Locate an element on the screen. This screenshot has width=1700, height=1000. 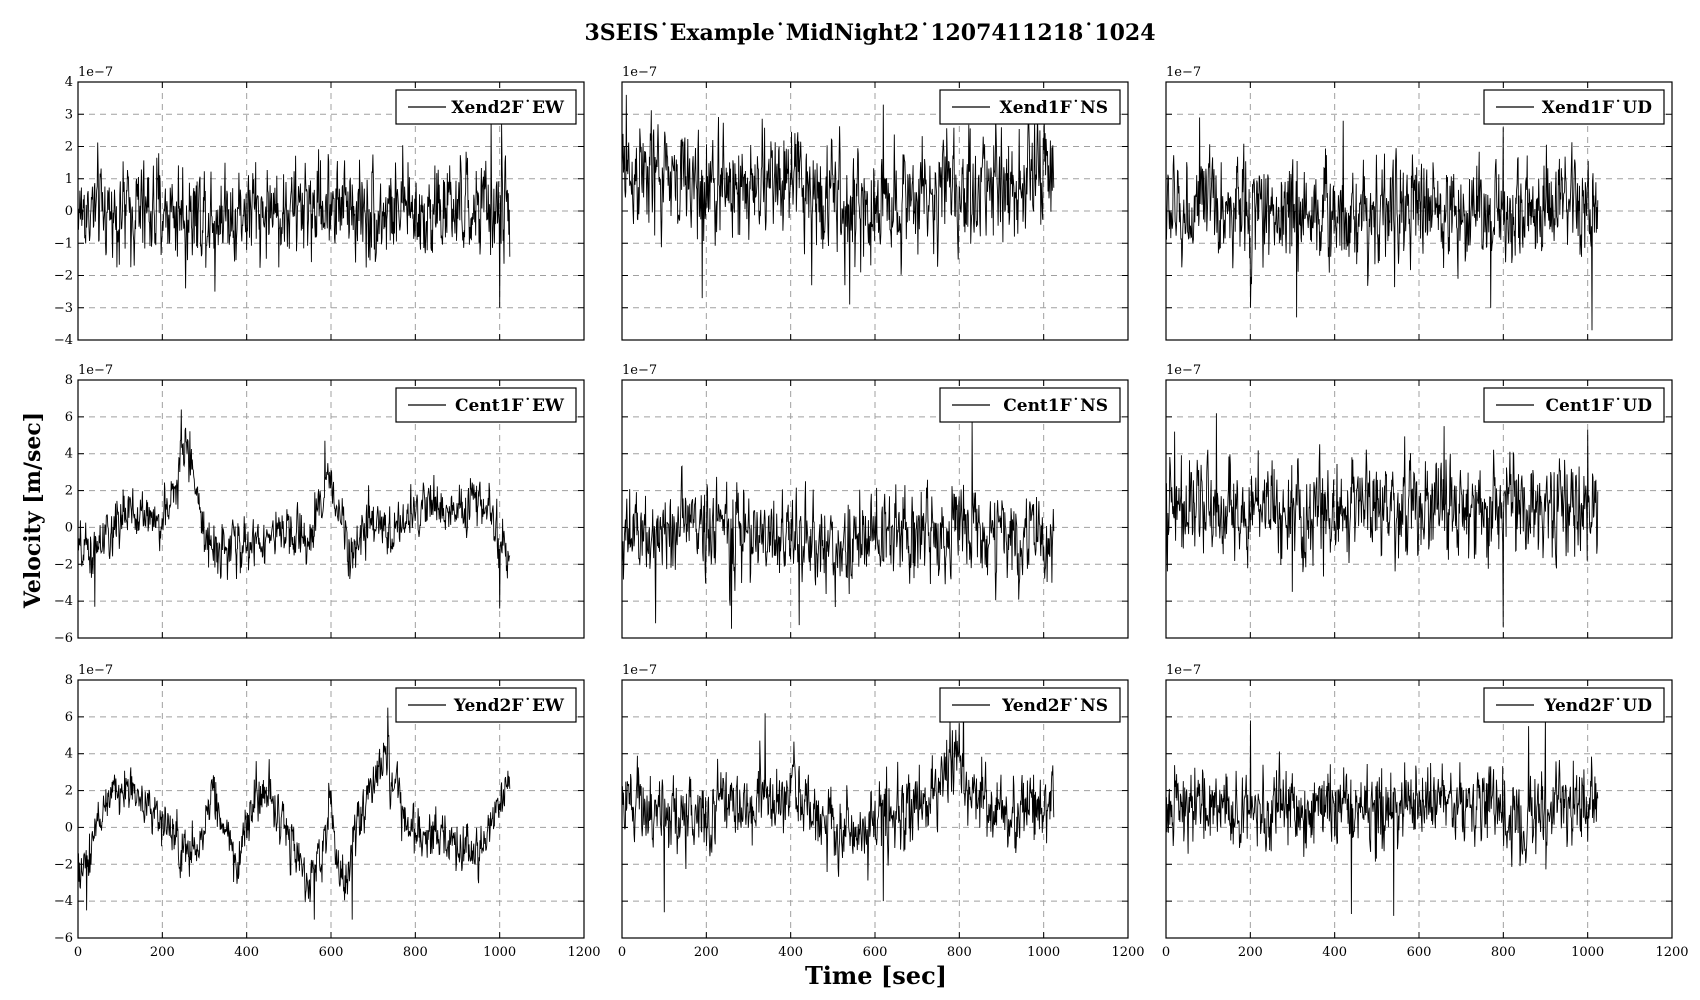
legend-label: Cent1F˙NS is located at coordinates (1055, 406).